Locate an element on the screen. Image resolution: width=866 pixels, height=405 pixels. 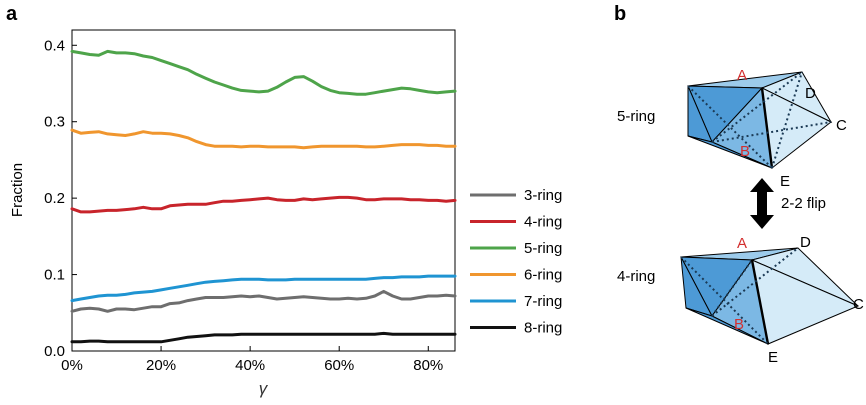
legend-label-8-ring: 8-ring is located at coordinates (543, 328).